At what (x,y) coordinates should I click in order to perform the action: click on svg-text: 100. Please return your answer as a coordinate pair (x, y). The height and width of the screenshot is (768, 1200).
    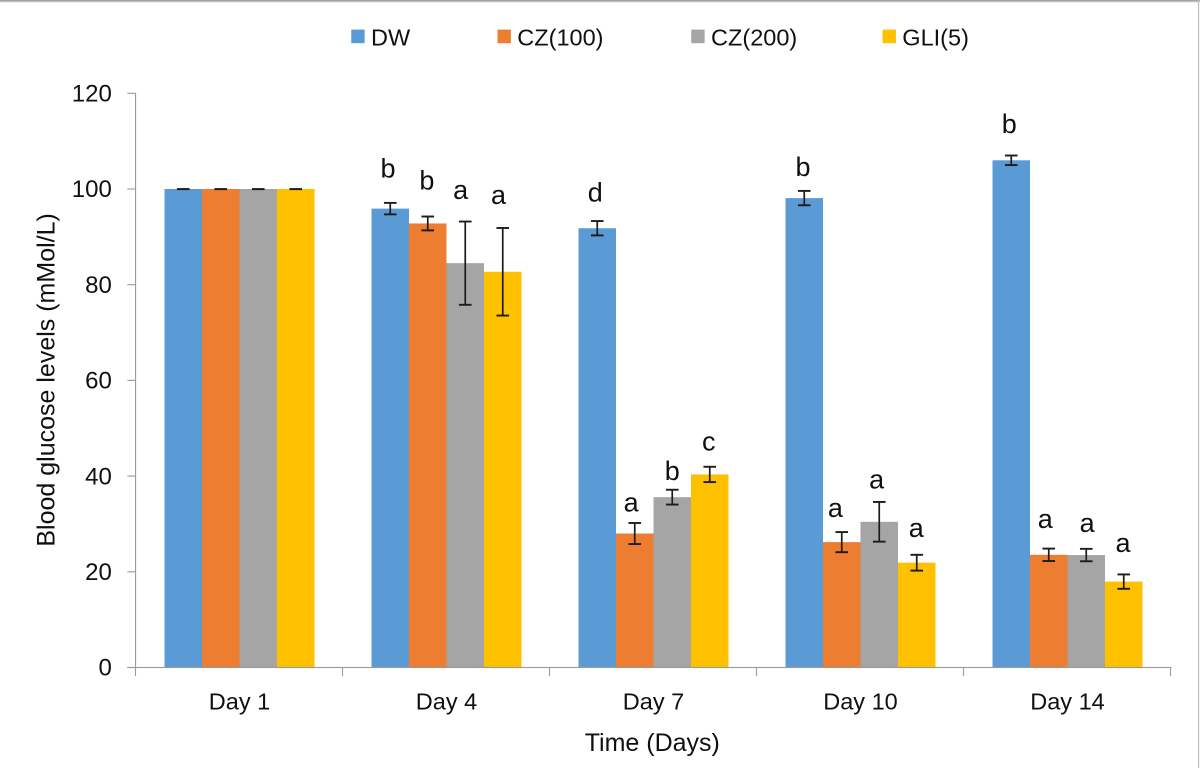
    Looking at the image, I should click on (92, 189).